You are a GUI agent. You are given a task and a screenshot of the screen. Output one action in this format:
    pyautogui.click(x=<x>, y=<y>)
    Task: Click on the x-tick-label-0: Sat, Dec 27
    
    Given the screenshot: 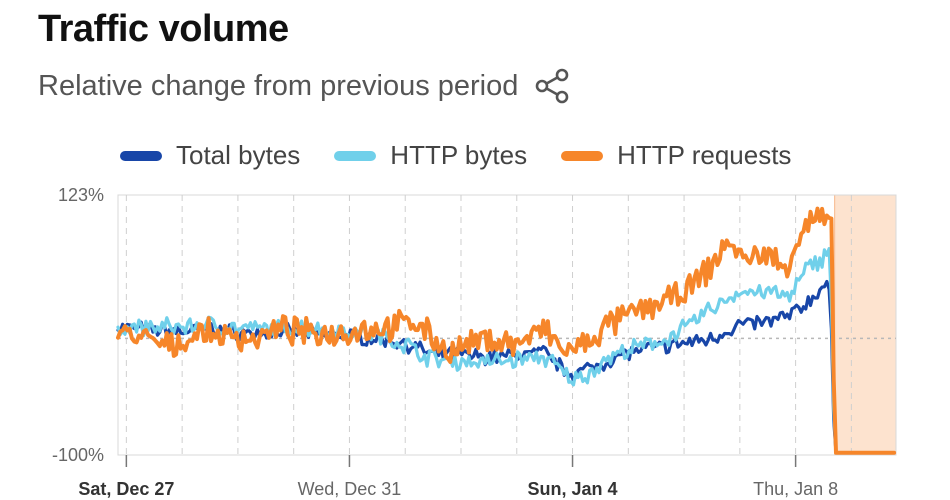 What is the action you would take?
    pyautogui.click(x=126, y=489)
    